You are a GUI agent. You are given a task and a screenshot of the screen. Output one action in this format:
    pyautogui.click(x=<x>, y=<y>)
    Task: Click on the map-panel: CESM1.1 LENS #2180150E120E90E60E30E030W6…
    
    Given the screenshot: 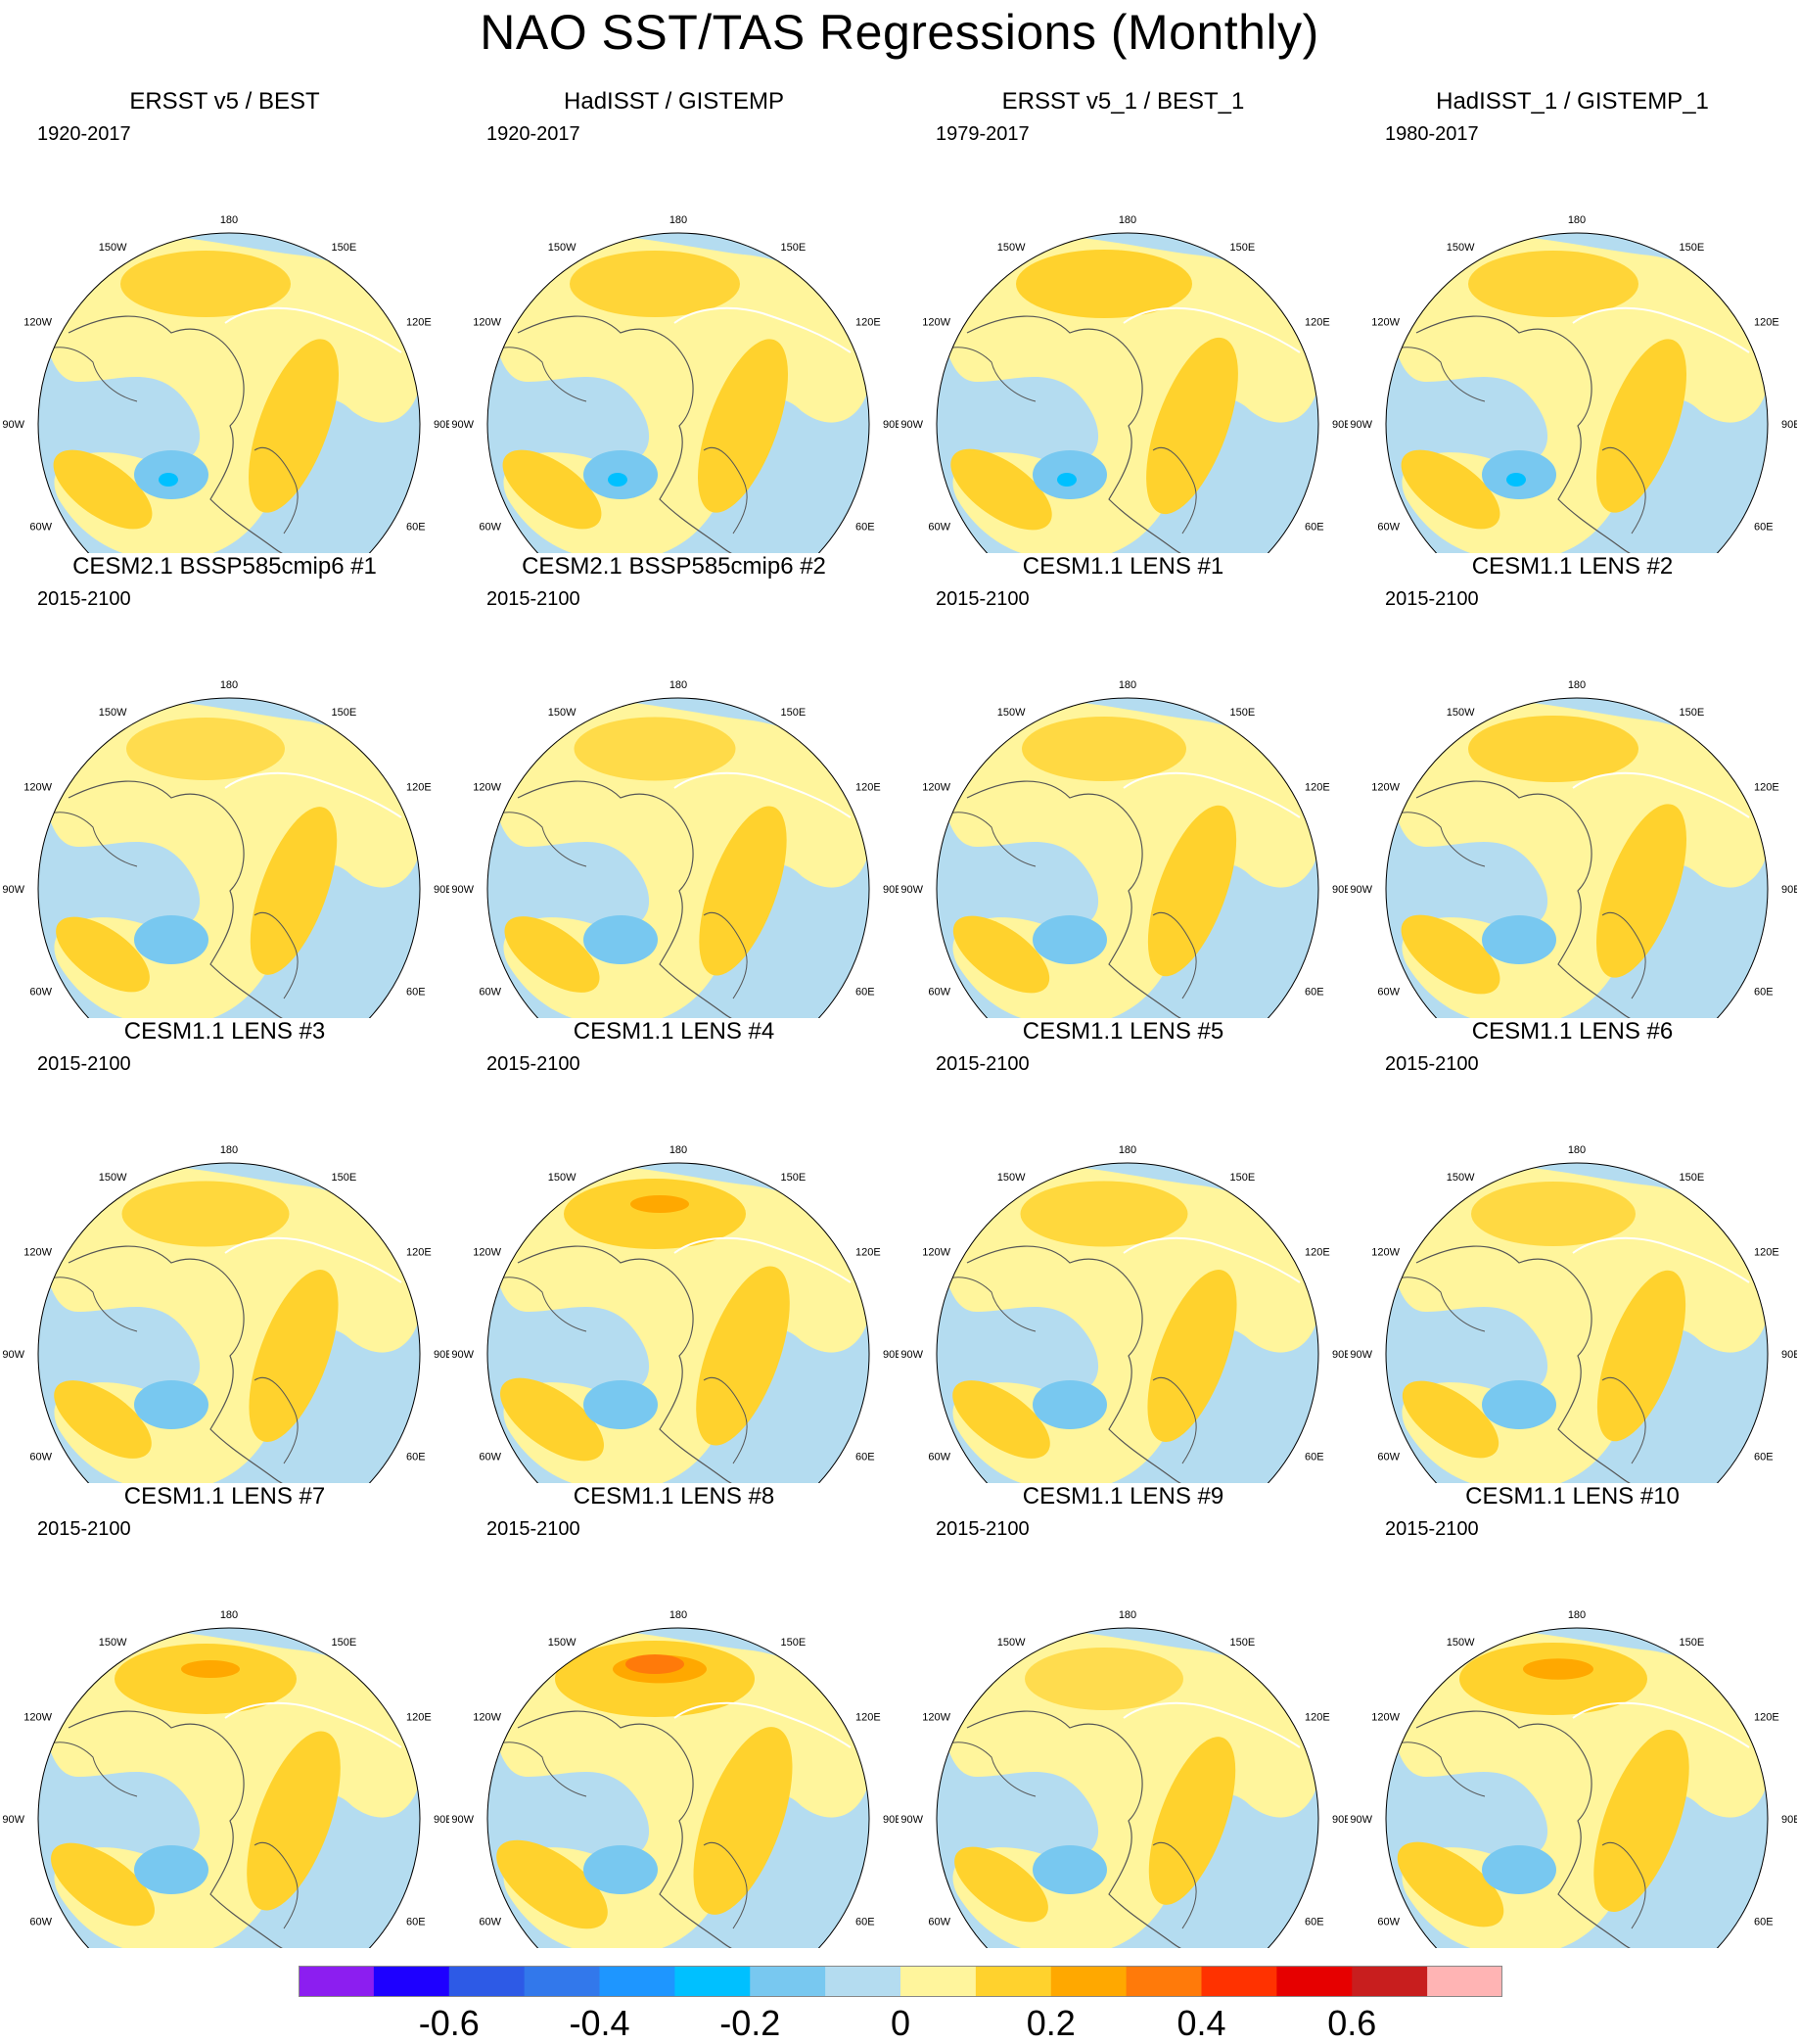 What is the action you would take?
    pyautogui.click(x=1572, y=786)
    